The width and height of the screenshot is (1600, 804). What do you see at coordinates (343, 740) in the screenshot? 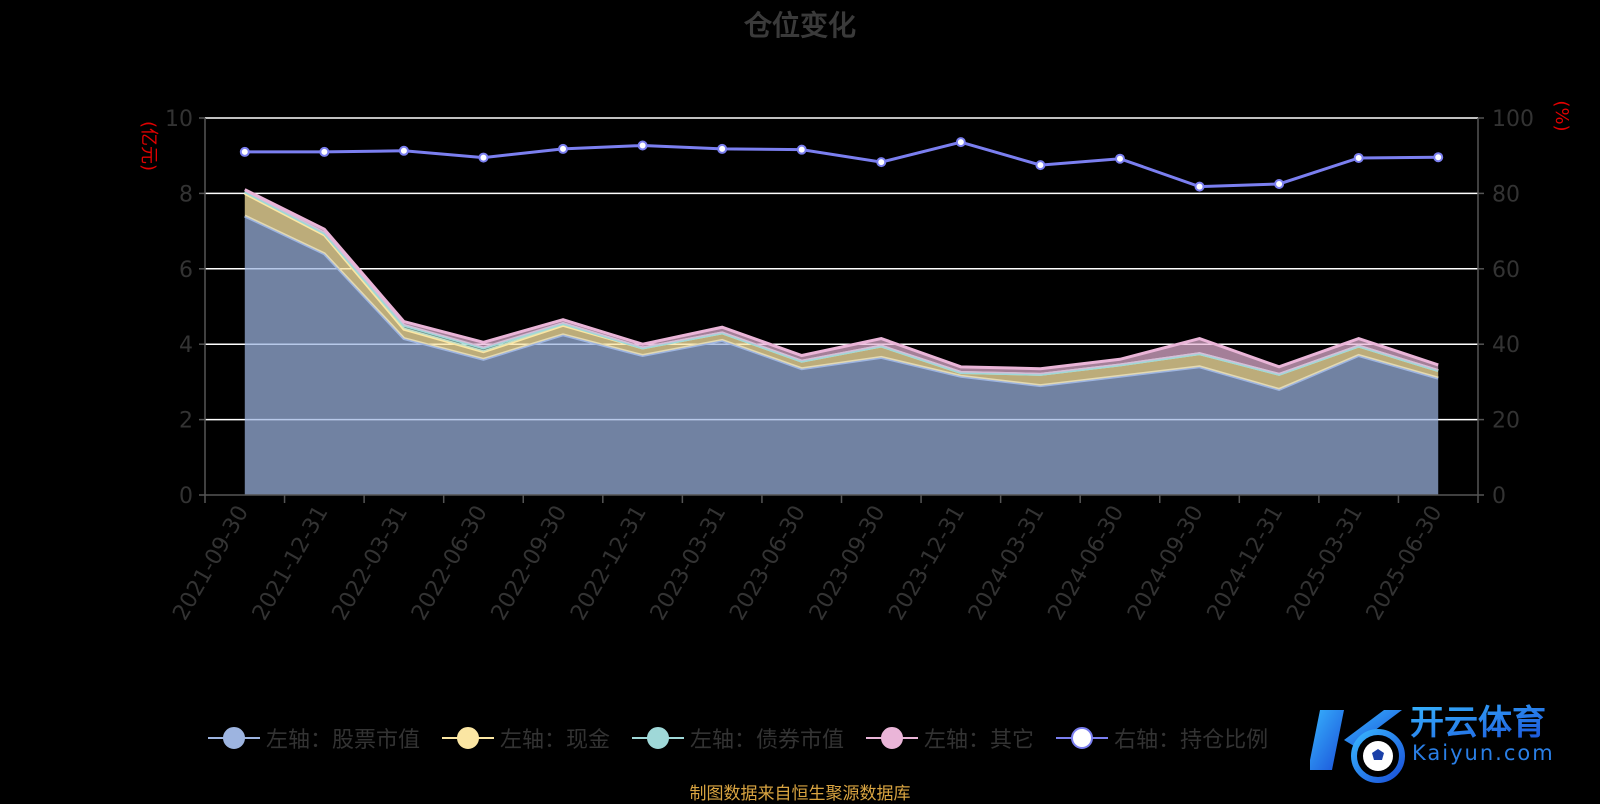
I see `legend-label: 左轴：股票市值` at bounding box center [343, 740].